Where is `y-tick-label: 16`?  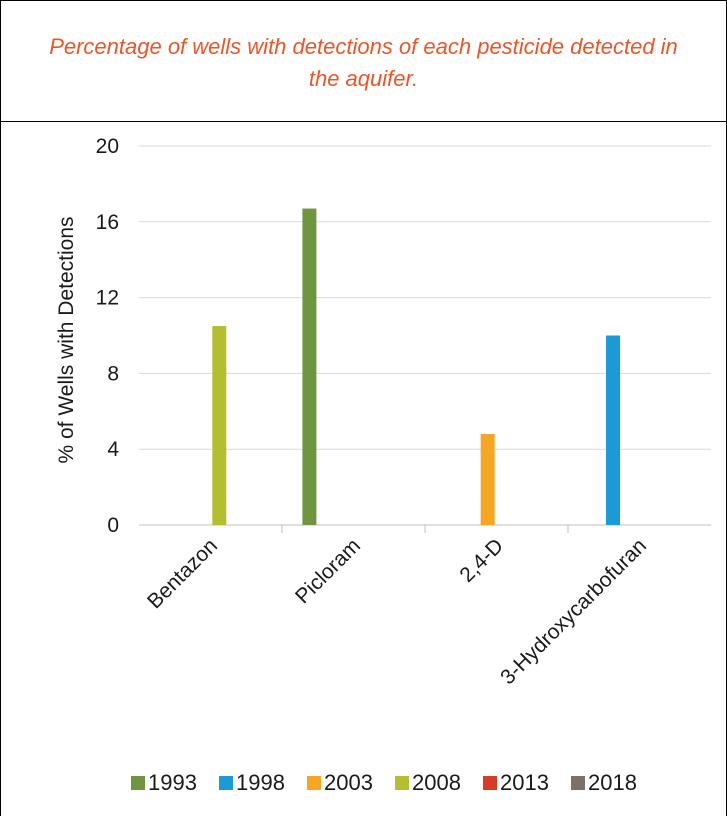
y-tick-label: 16 is located at coordinates (107, 222).